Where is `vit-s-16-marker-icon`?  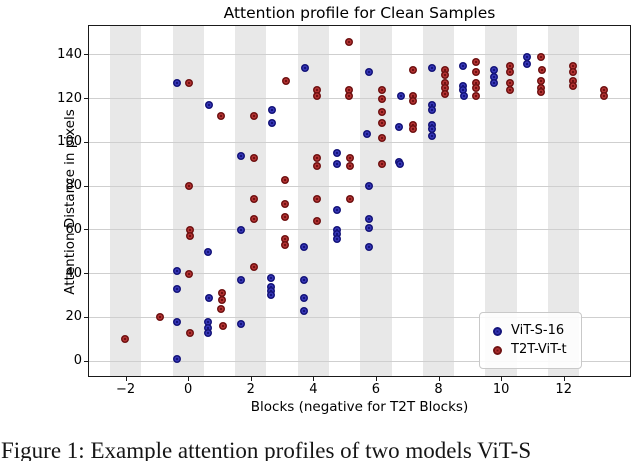 vit-s-16-marker-icon is located at coordinates (497, 331).